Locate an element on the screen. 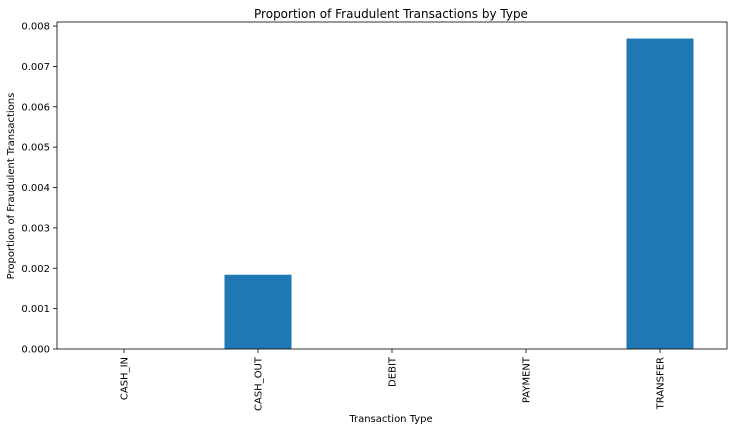 The width and height of the screenshot is (733, 431). y-tick-label: 0.007 is located at coordinates (35, 67).